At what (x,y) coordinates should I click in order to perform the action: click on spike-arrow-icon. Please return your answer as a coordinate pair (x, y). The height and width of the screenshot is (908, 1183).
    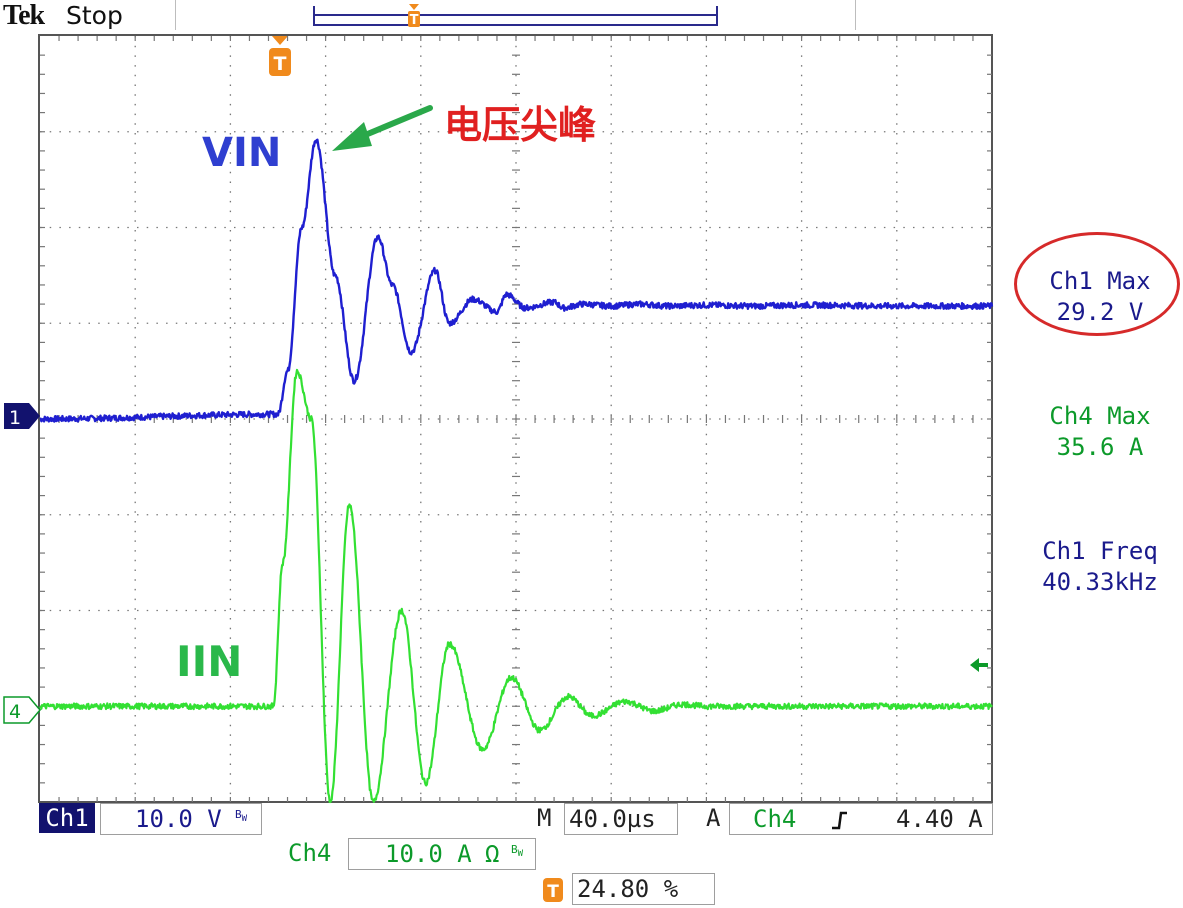
    Looking at the image, I should click on (382, 128).